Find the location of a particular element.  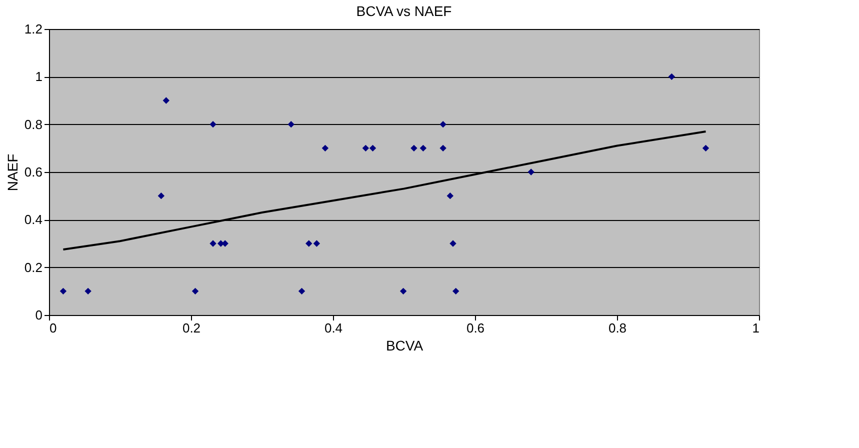

chart-title: BCVA vs NAEF is located at coordinates (404, 11).